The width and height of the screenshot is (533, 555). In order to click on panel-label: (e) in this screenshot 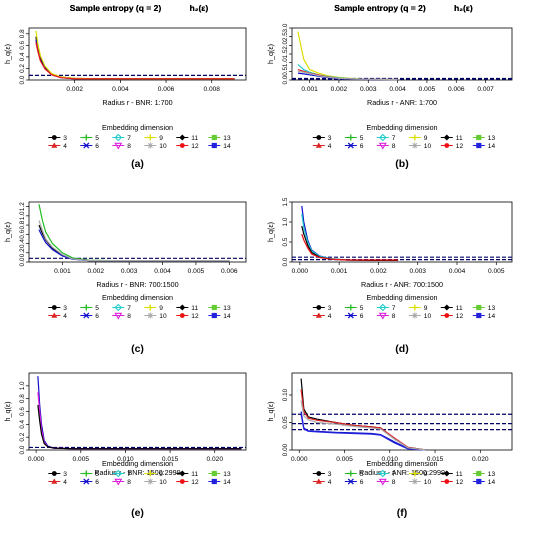, I will do `click(137, 513)`.